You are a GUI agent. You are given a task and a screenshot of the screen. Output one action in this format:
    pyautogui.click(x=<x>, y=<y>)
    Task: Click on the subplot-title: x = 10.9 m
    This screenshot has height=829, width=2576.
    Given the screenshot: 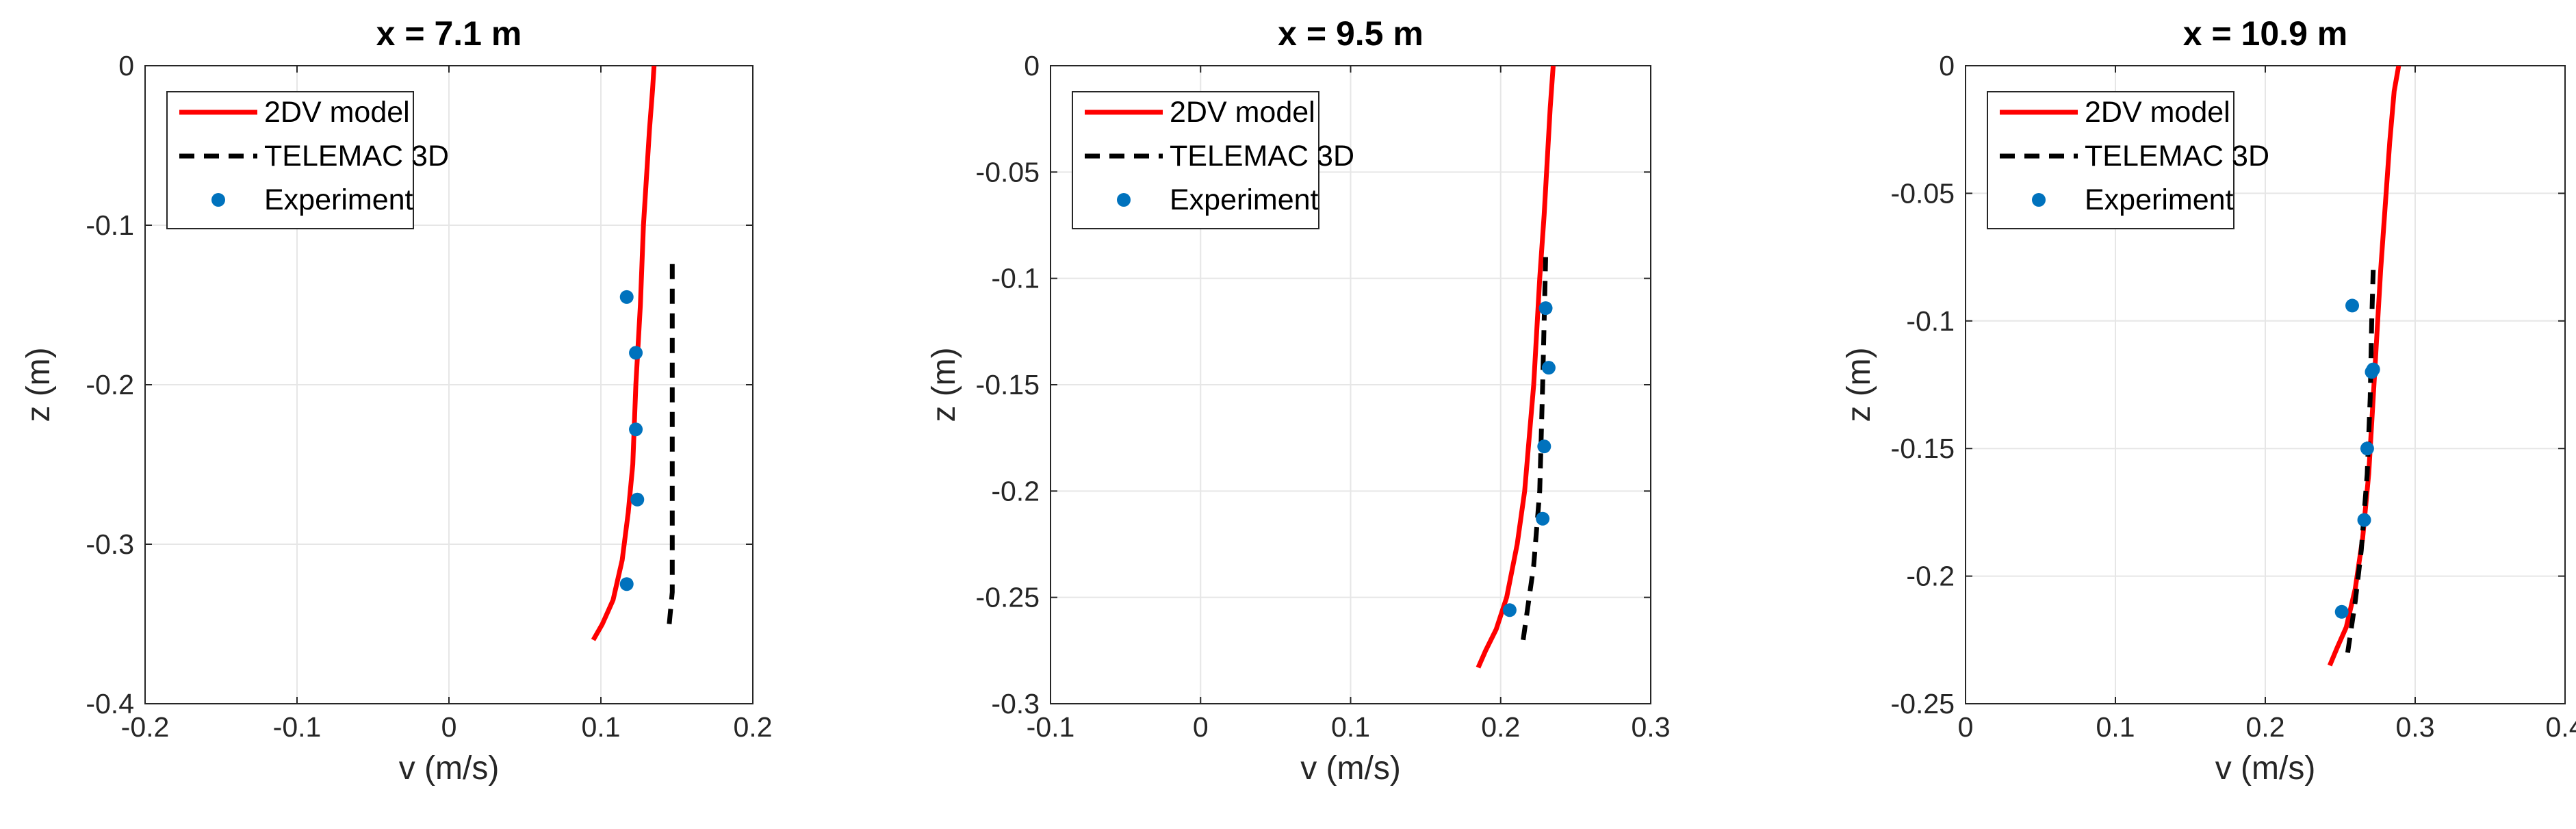 What is the action you would take?
    pyautogui.click(x=2265, y=33)
    